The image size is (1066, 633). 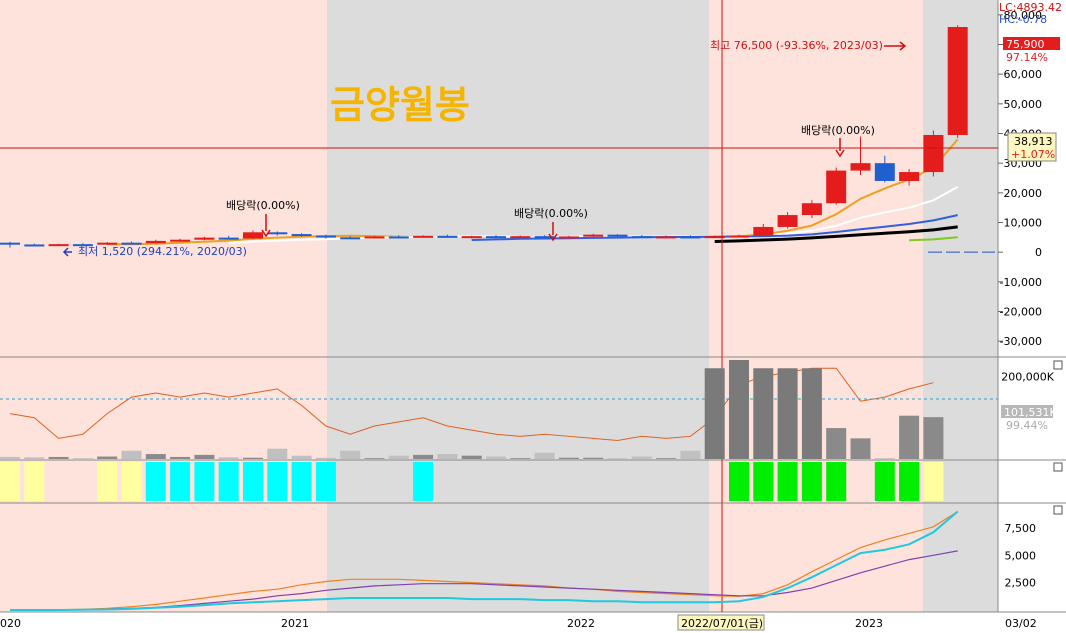 What do you see at coordinates (472, 481) in the screenshot?
I see `state-panel` at bounding box center [472, 481].